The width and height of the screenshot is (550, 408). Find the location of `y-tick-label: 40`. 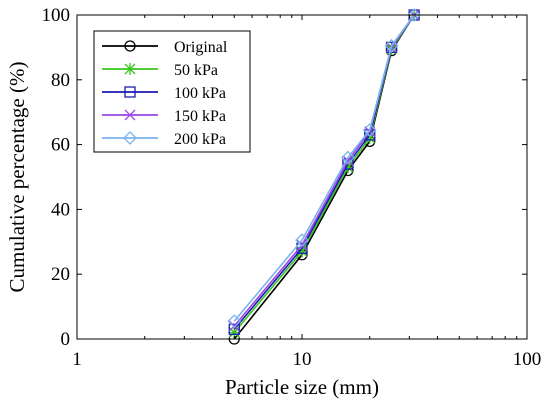

y-tick-label: 40 is located at coordinates (60, 209).